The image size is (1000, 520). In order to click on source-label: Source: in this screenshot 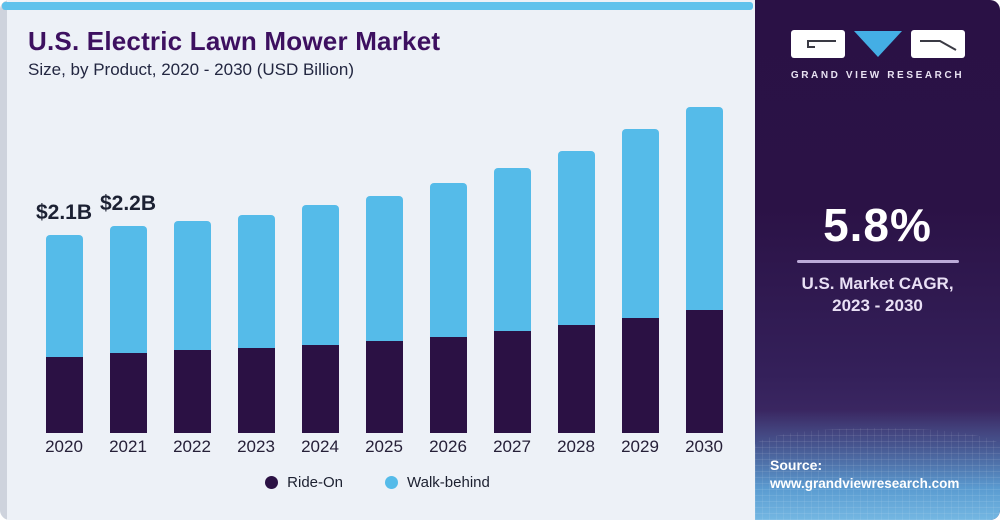, I will do `click(796, 465)`.